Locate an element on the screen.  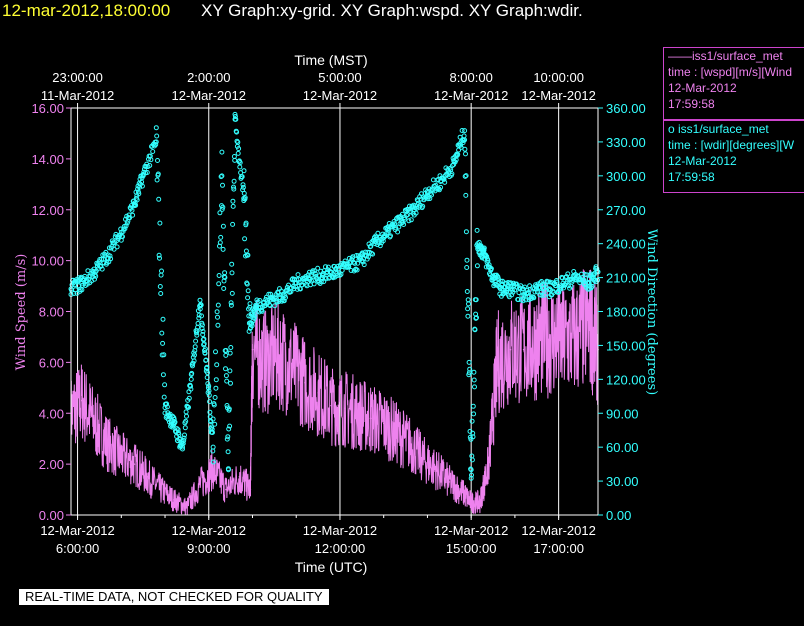
y-left-tick-label: 12.00 is located at coordinates (47, 210).